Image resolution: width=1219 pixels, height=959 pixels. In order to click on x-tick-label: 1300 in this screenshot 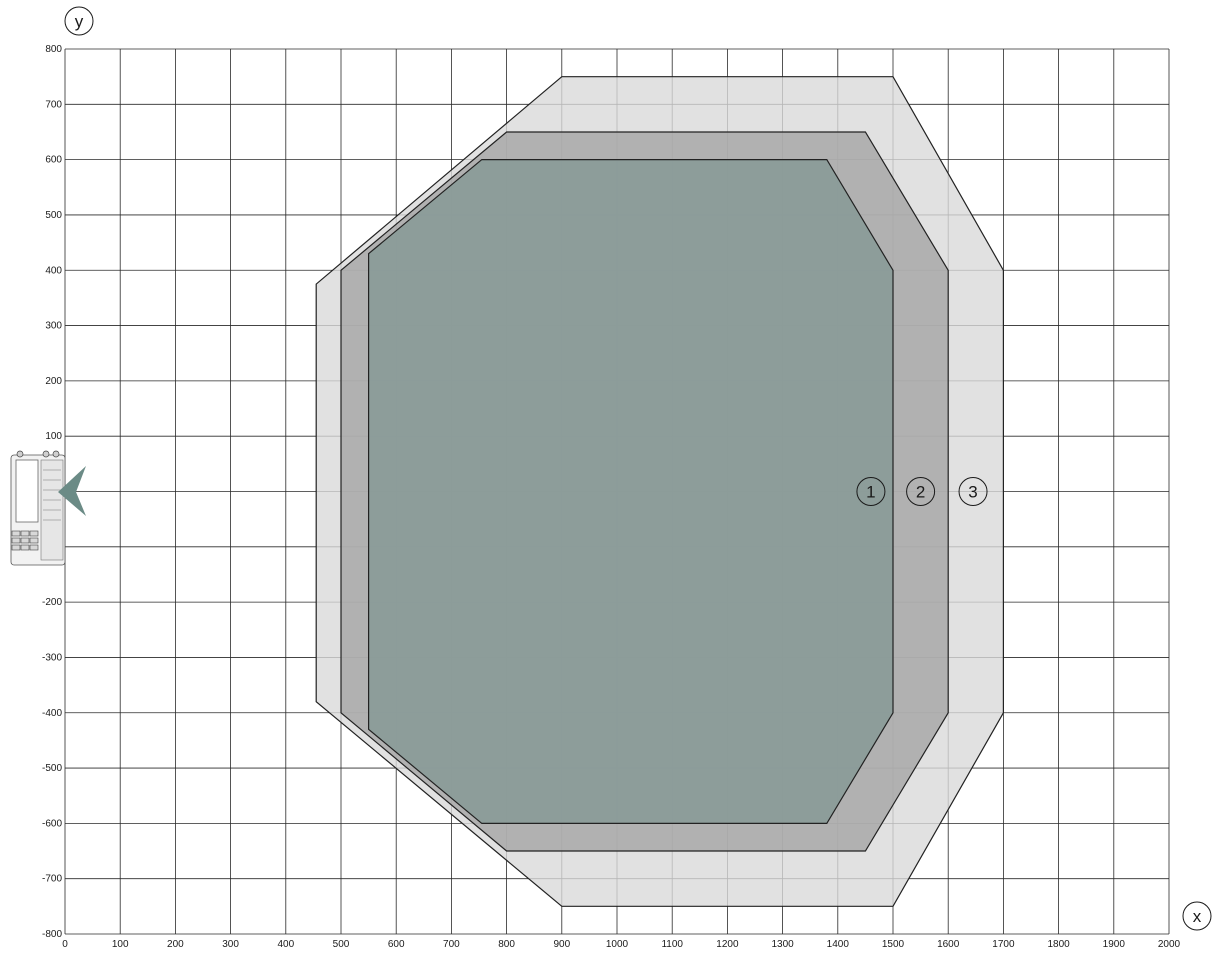, I will do `click(782, 944)`.